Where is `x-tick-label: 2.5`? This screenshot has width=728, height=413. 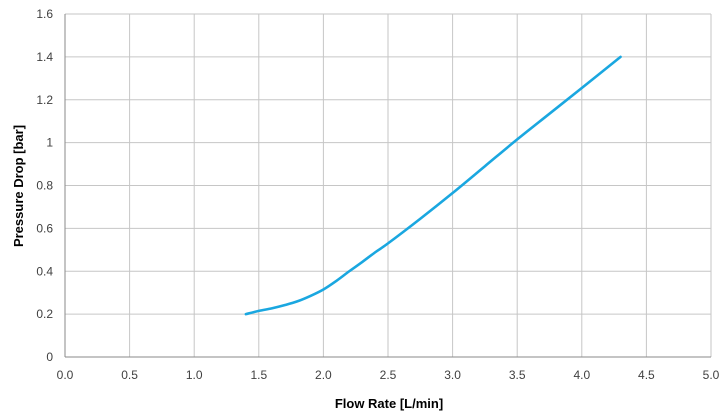
x-tick-label: 2.5 is located at coordinates (388, 375).